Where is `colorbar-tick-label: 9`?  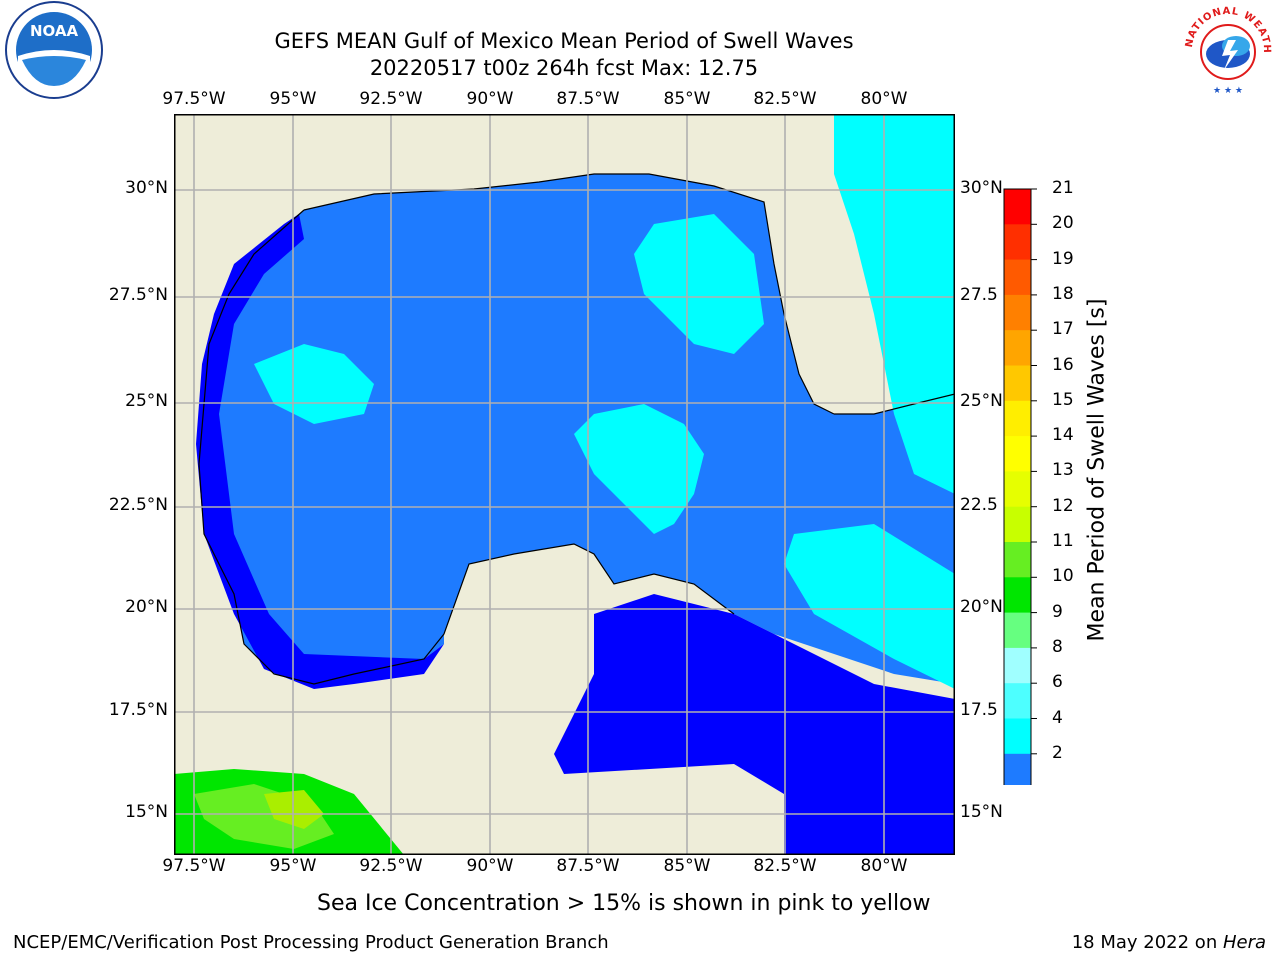
colorbar-tick-label: 9 is located at coordinates (1057, 611).